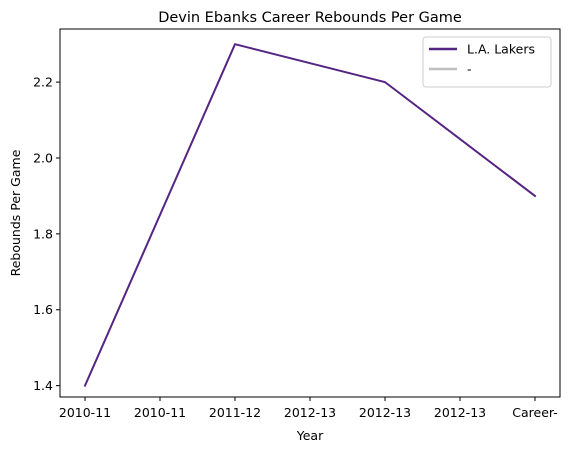 The image size is (570, 453). What do you see at coordinates (310, 18) in the screenshot?
I see `chart-title: Devin Ebanks Career Rebounds Per Game` at bounding box center [310, 18].